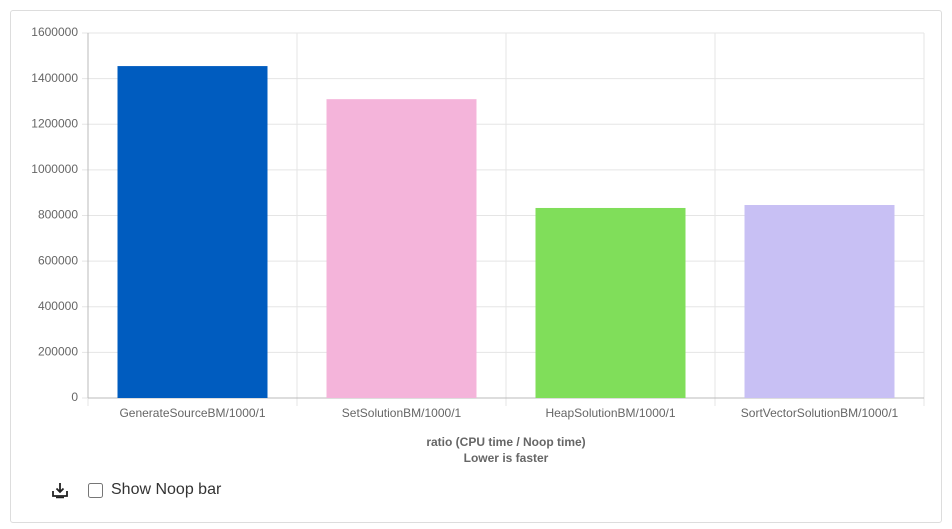  What do you see at coordinates (820, 413) in the screenshot?
I see `x-tick-label: SortVectorSolutionBM/1000/1` at bounding box center [820, 413].